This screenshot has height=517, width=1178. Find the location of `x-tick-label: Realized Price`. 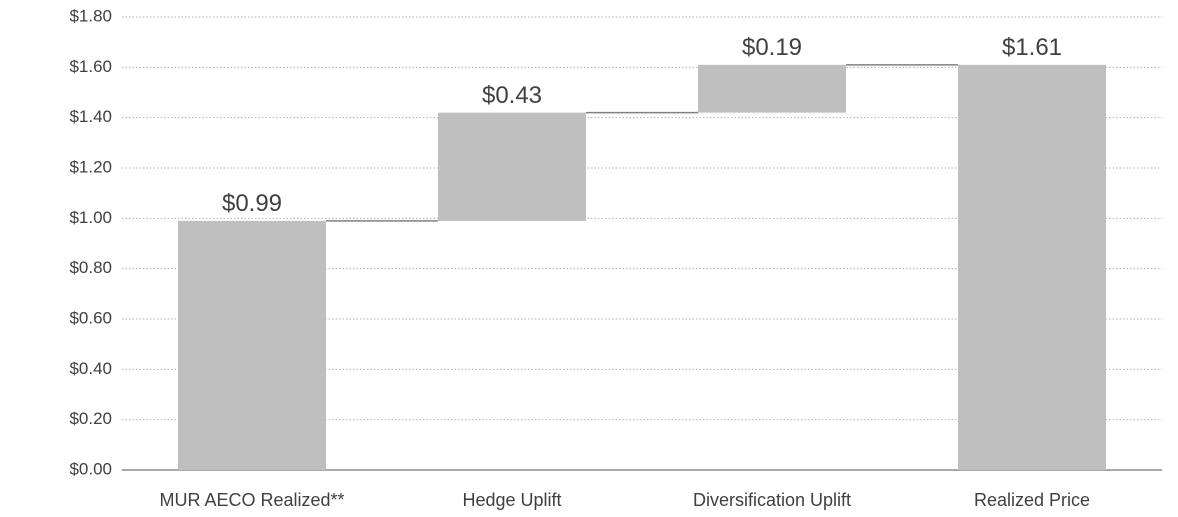

x-tick-label: Realized Price is located at coordinates (1032, 500).